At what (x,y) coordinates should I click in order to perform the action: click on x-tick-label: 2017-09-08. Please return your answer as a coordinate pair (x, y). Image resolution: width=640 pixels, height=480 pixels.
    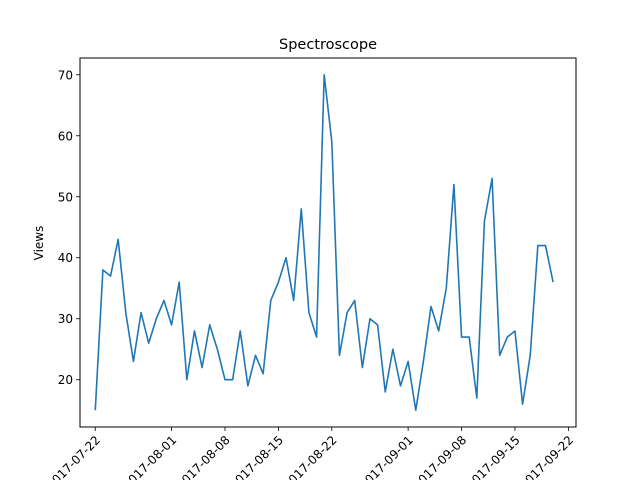
    Looking at the image, I should click on (439, 456).